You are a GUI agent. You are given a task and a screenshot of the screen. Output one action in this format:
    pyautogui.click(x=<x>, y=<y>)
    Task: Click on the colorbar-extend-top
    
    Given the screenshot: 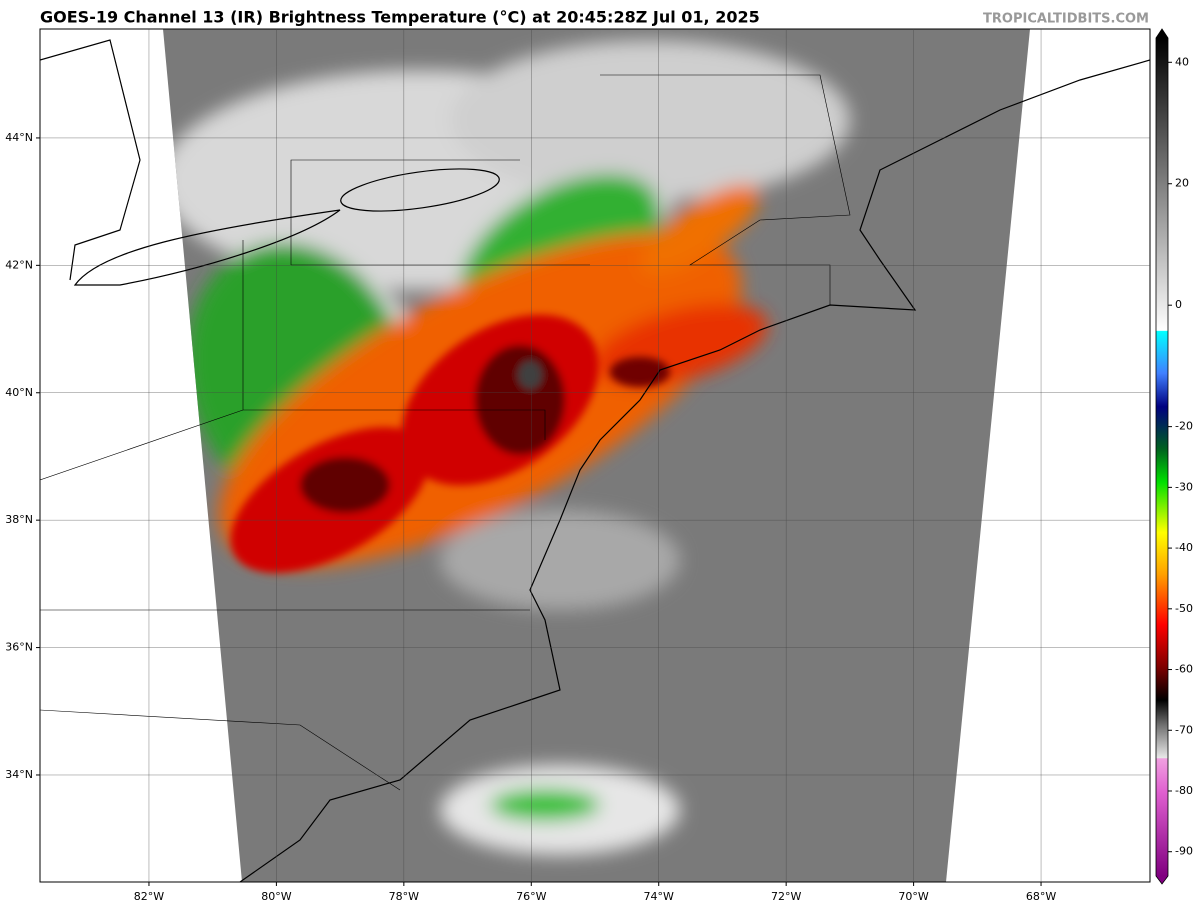 What is the action you would take?
    pyautogui.click(x=1162, y=33)
    